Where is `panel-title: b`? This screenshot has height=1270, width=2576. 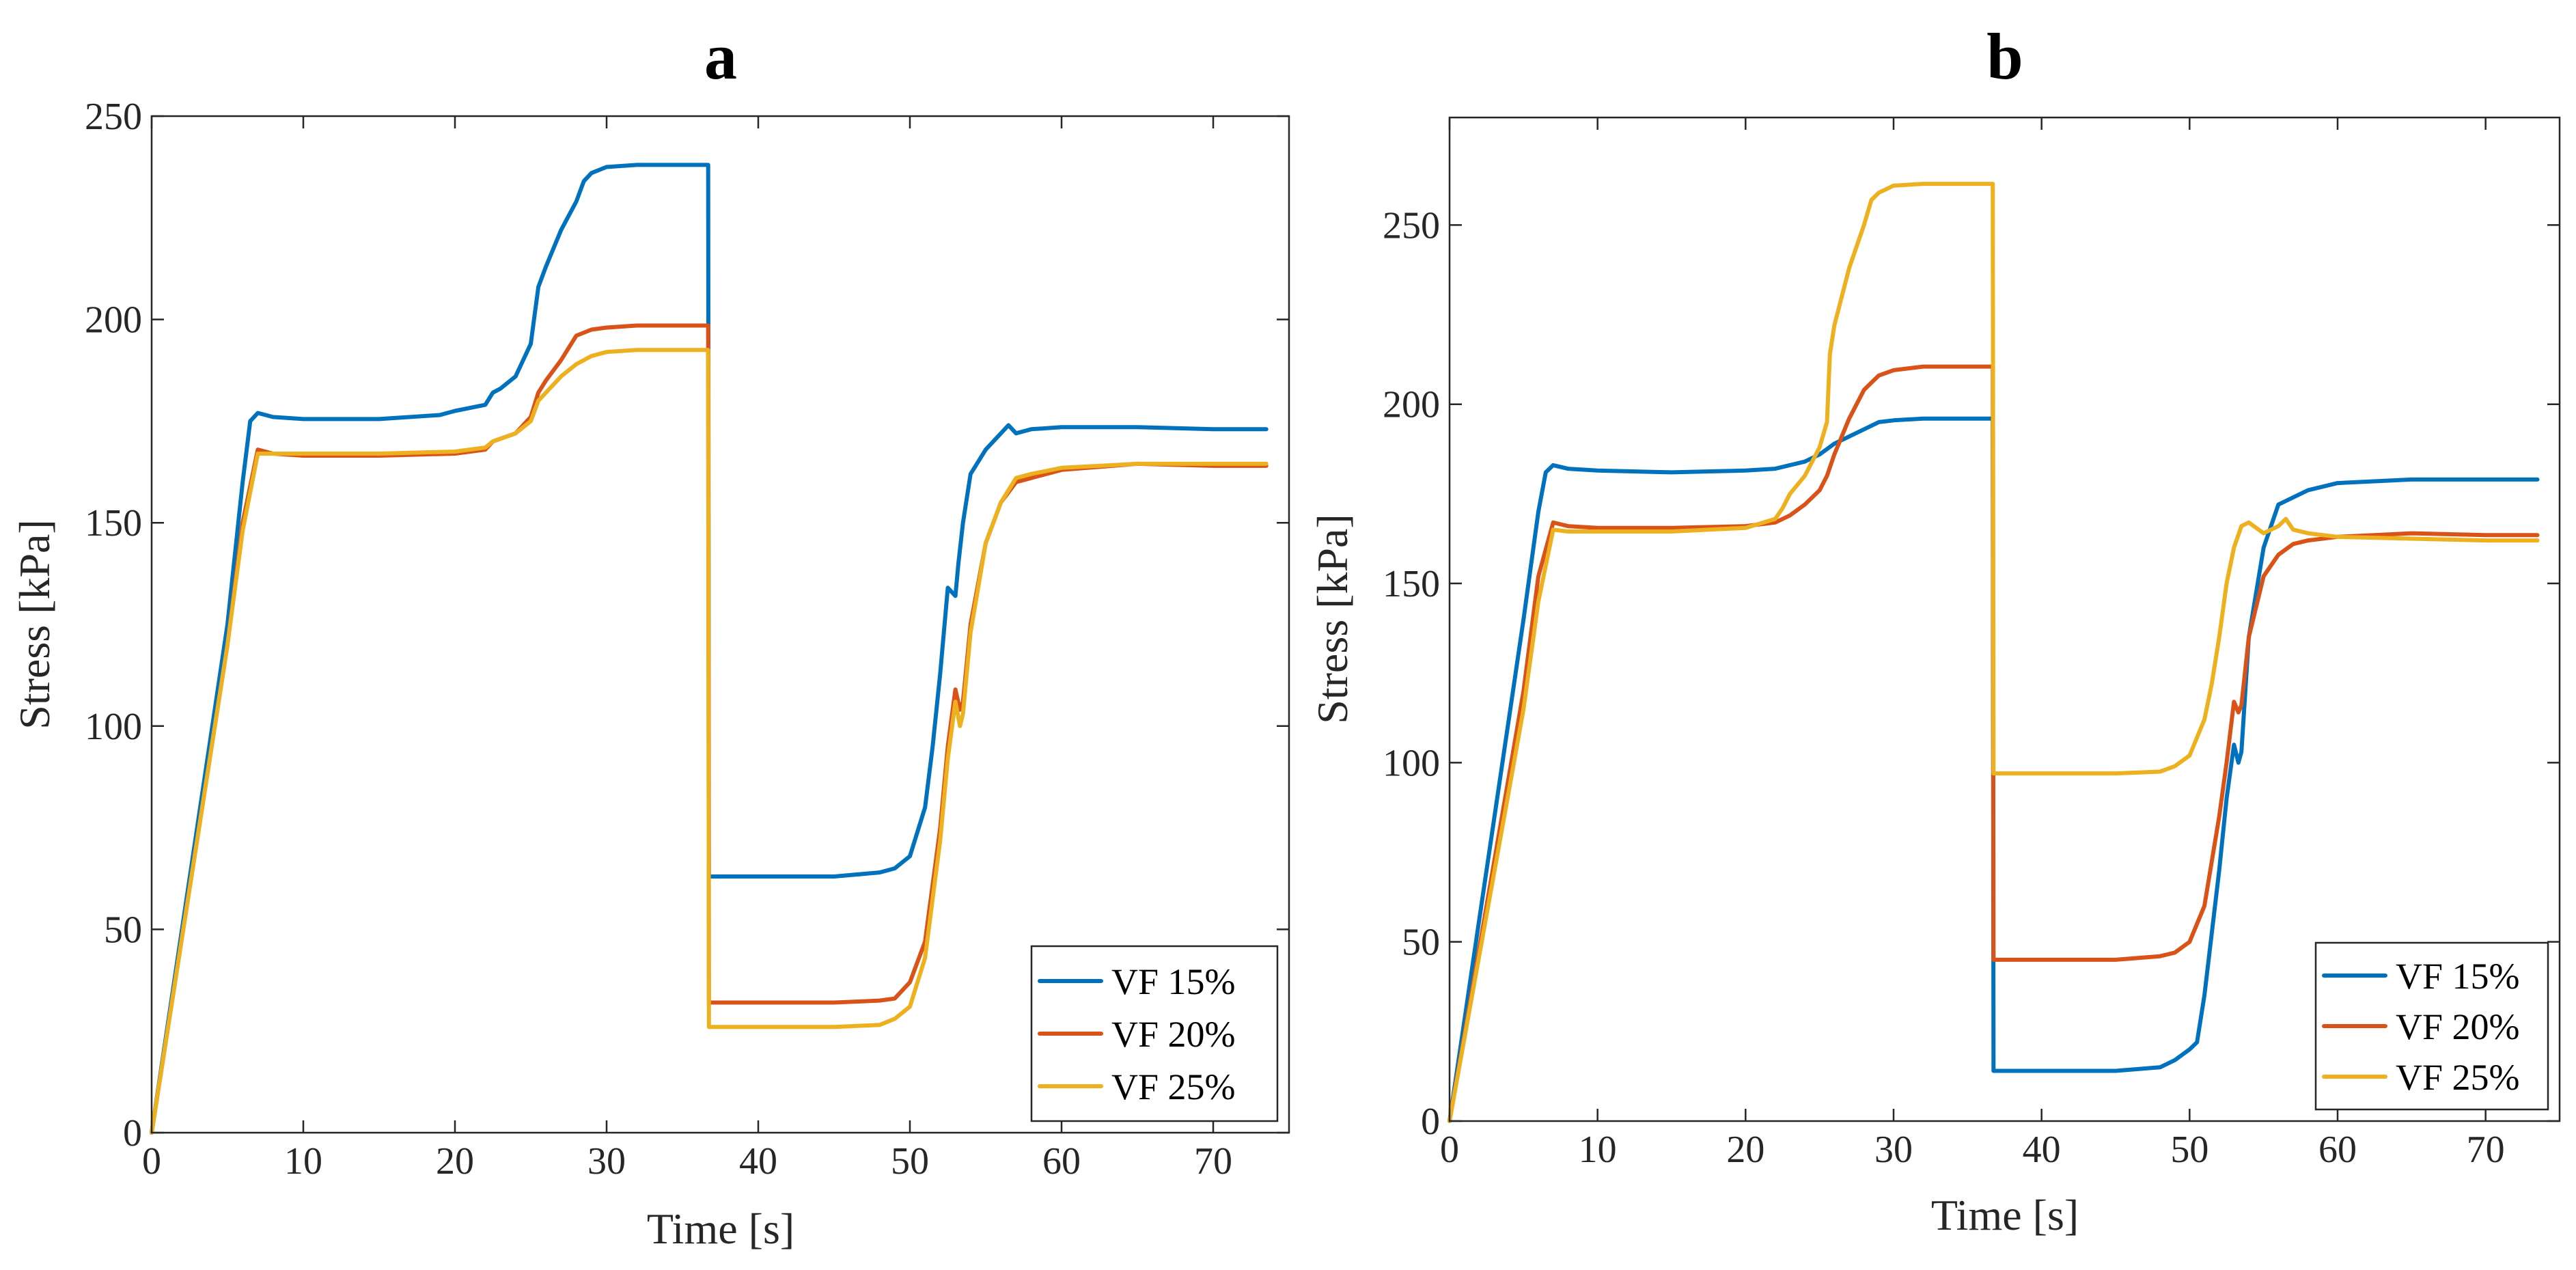
panel-title: b is located at coordinates (2005, 56).